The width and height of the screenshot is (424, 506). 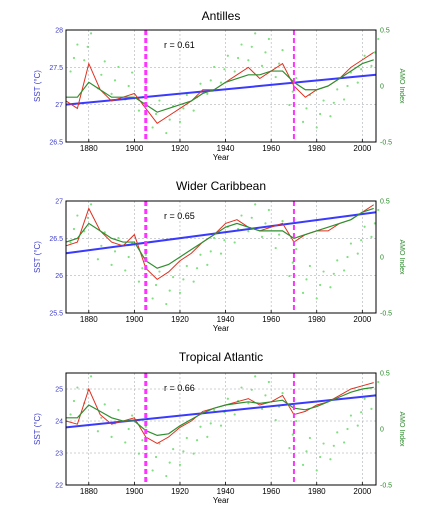 What do you see at coordinates (271, 319) in the screenshot?
I see `x-tick-label: 1960` at bounding box center [271, 319].